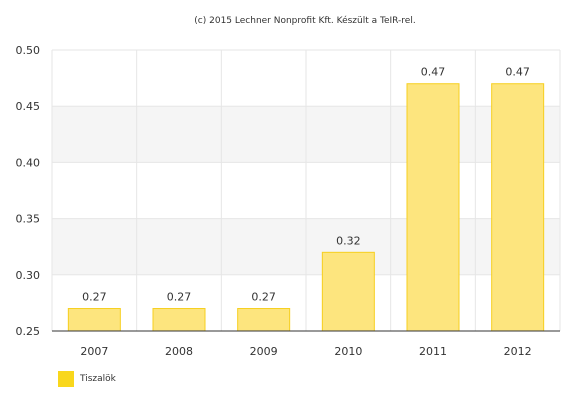 This screenshot has height=400, width=580. I want to click on data-label-2008: 0.27, so click(179, 297).